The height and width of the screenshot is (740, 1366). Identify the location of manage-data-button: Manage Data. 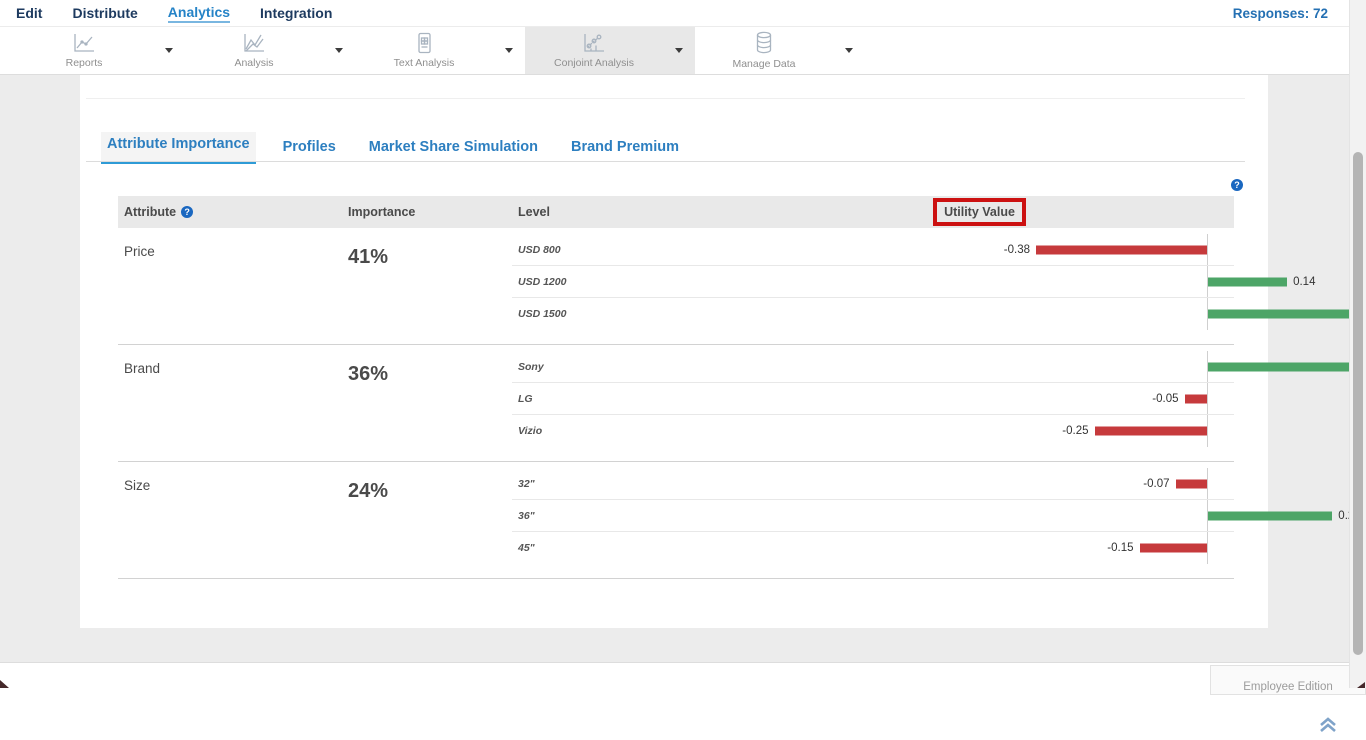
(764, 50).